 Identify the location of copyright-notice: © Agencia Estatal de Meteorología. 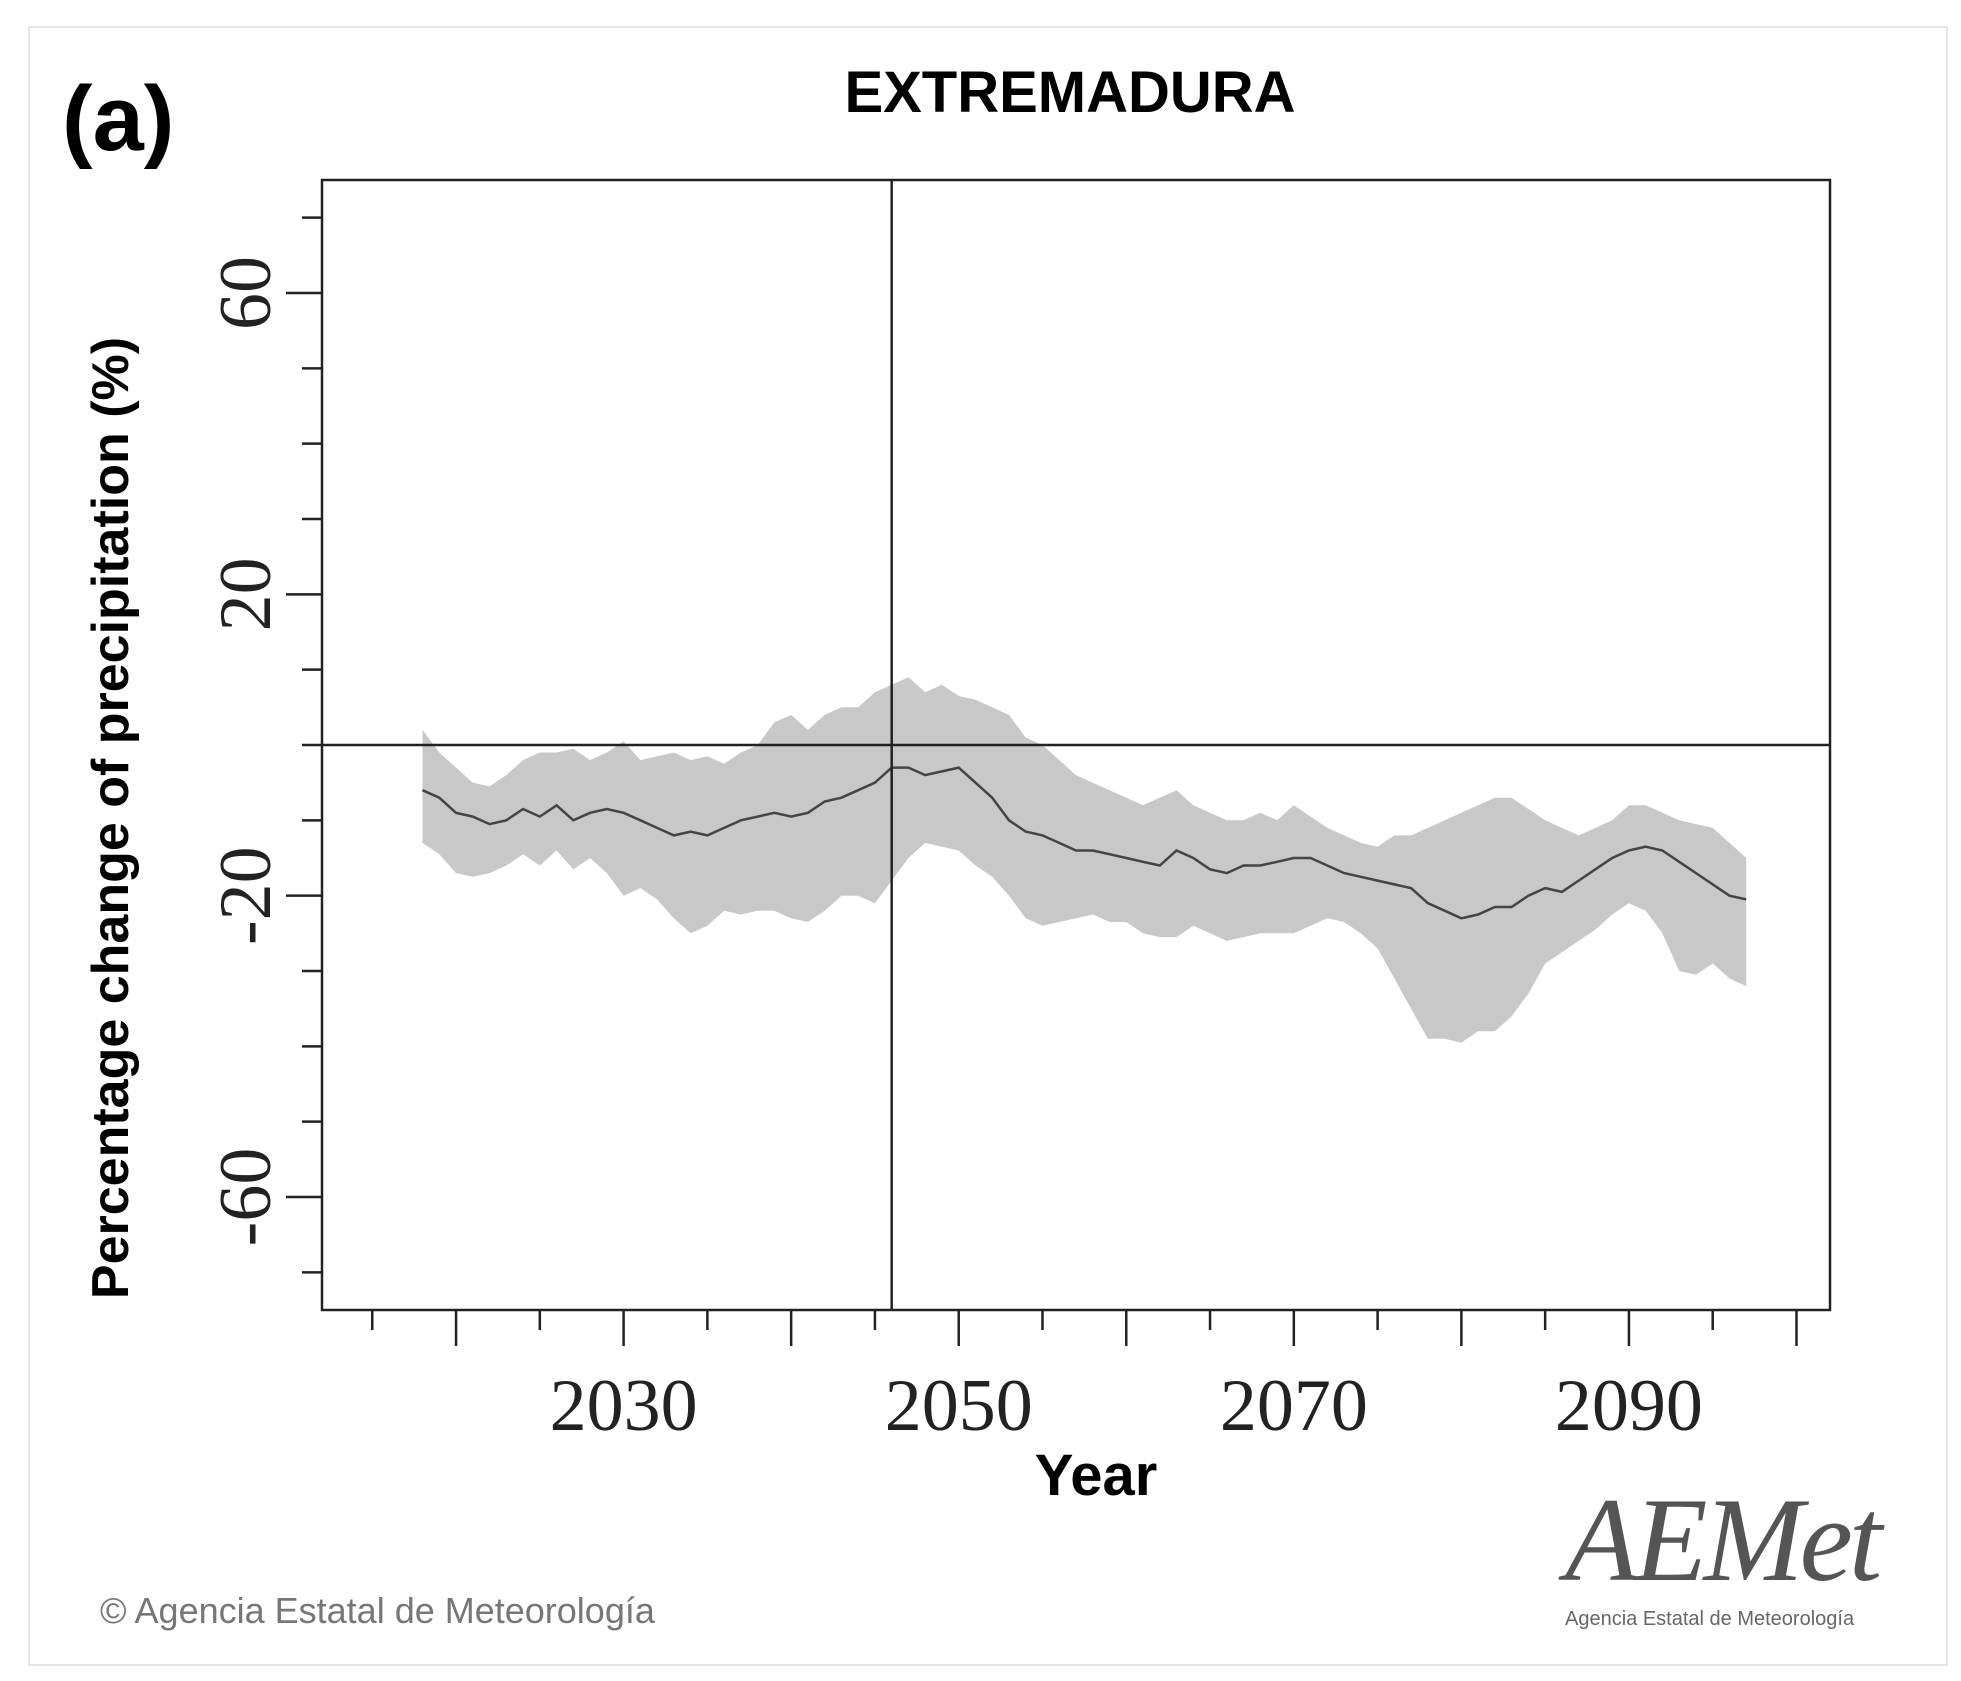
(378, 1610).